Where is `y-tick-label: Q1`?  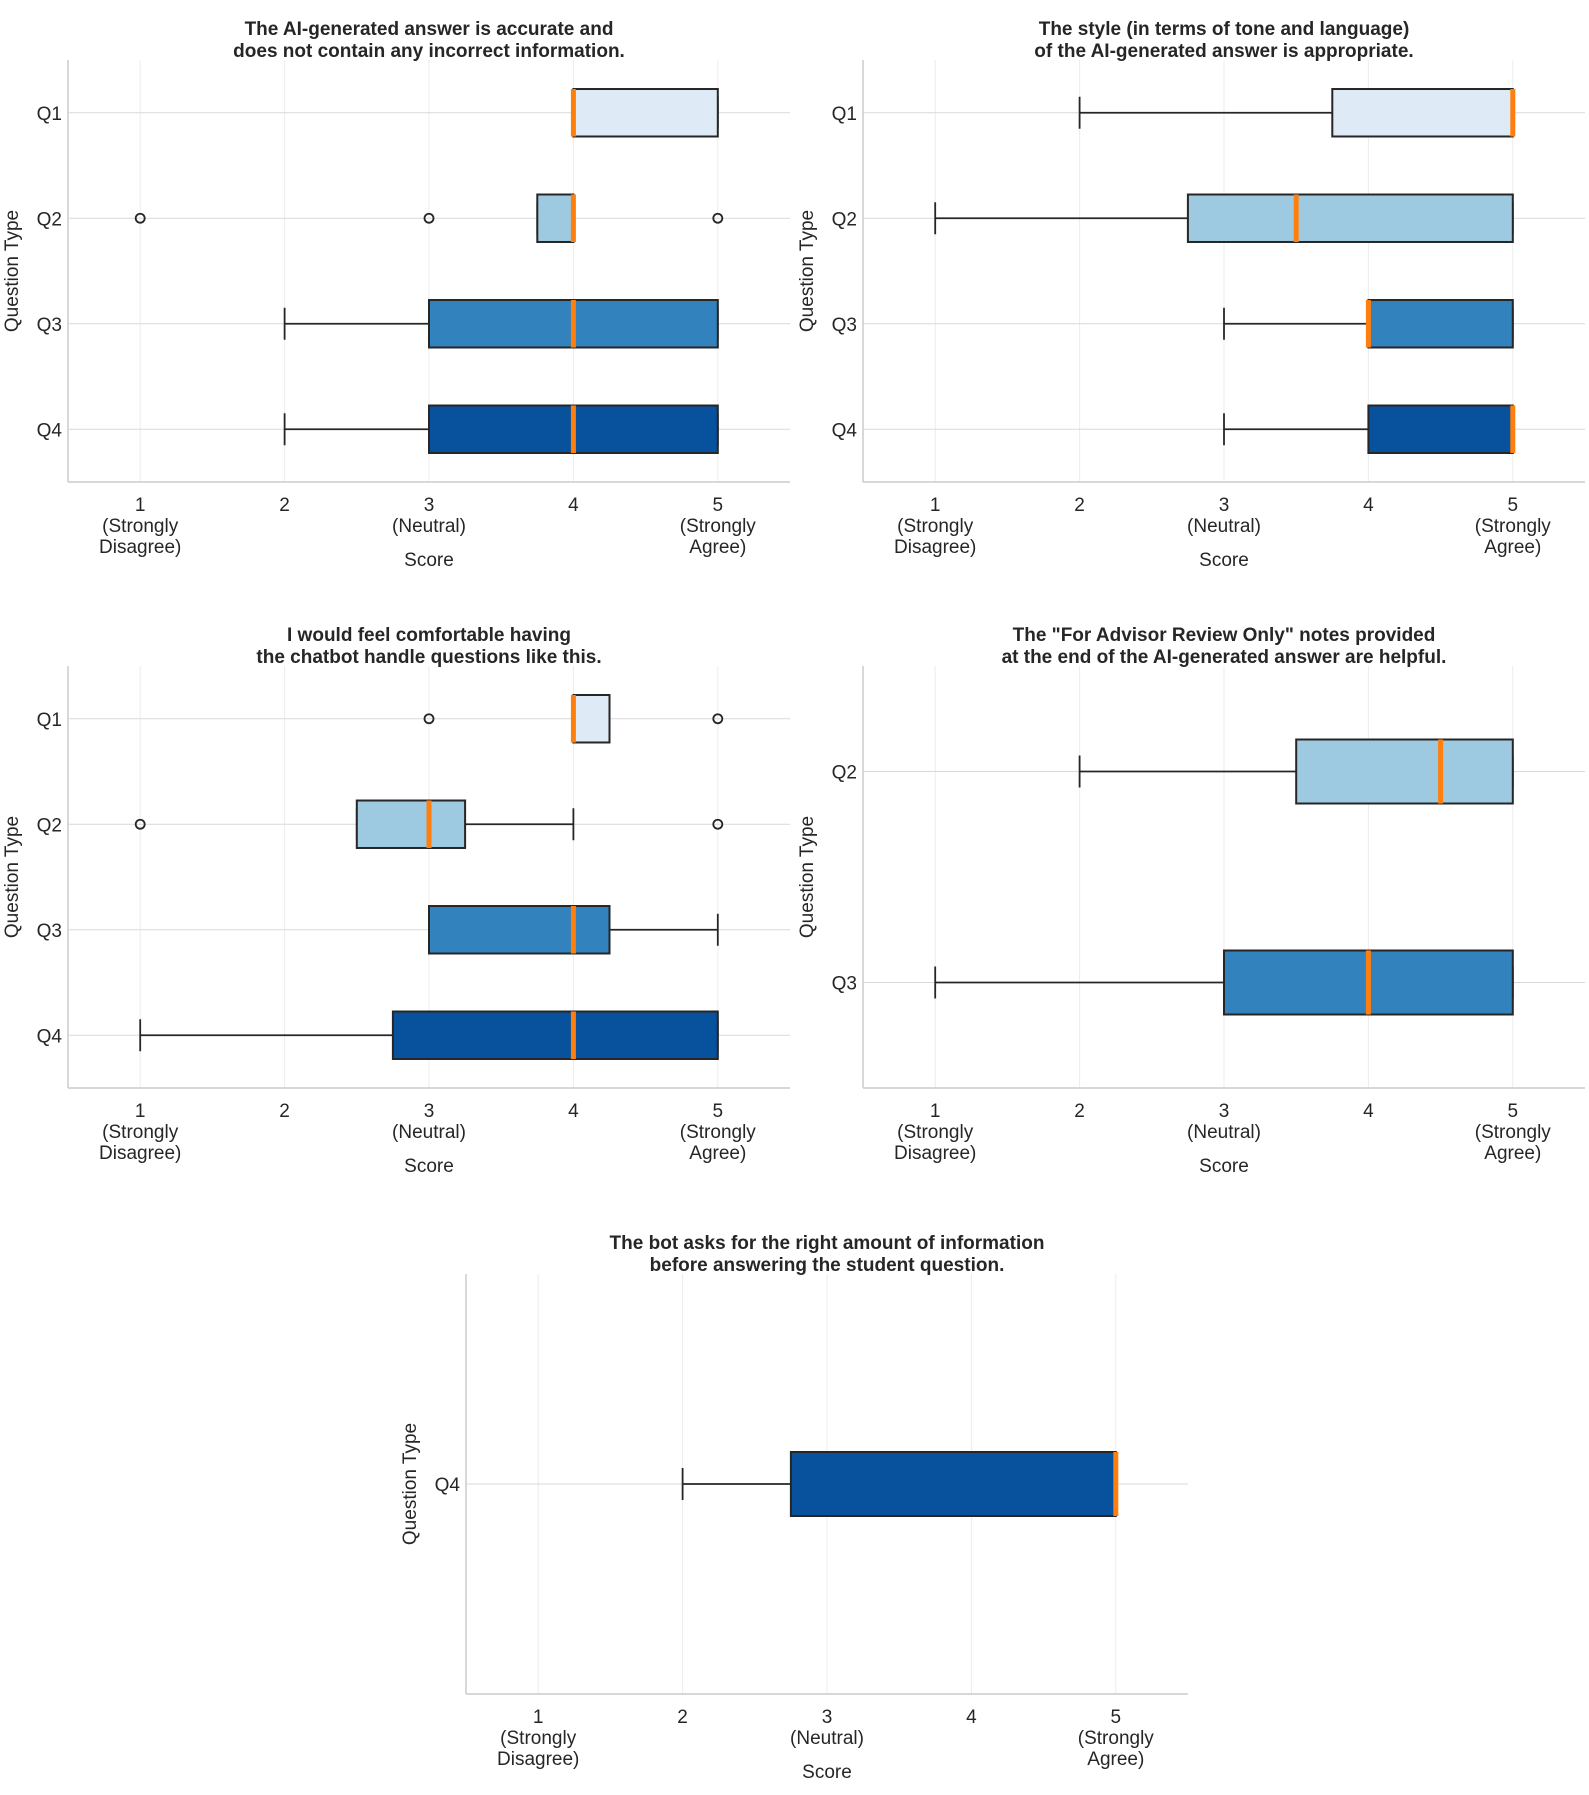
y-tick-label: Q1 is located at coordinates (49, 720).